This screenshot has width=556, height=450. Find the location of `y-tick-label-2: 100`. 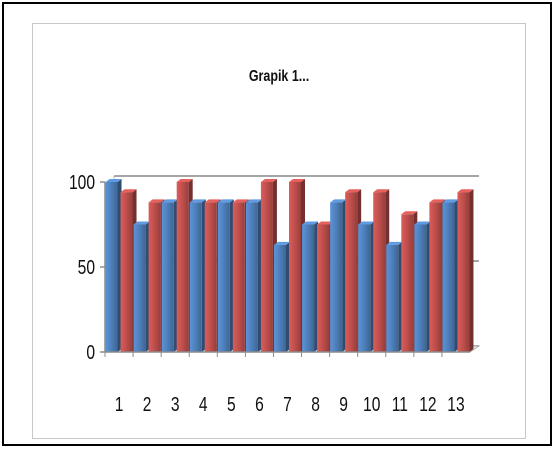

y-tick-label-2: 100 is located at coordinates (82, 182).